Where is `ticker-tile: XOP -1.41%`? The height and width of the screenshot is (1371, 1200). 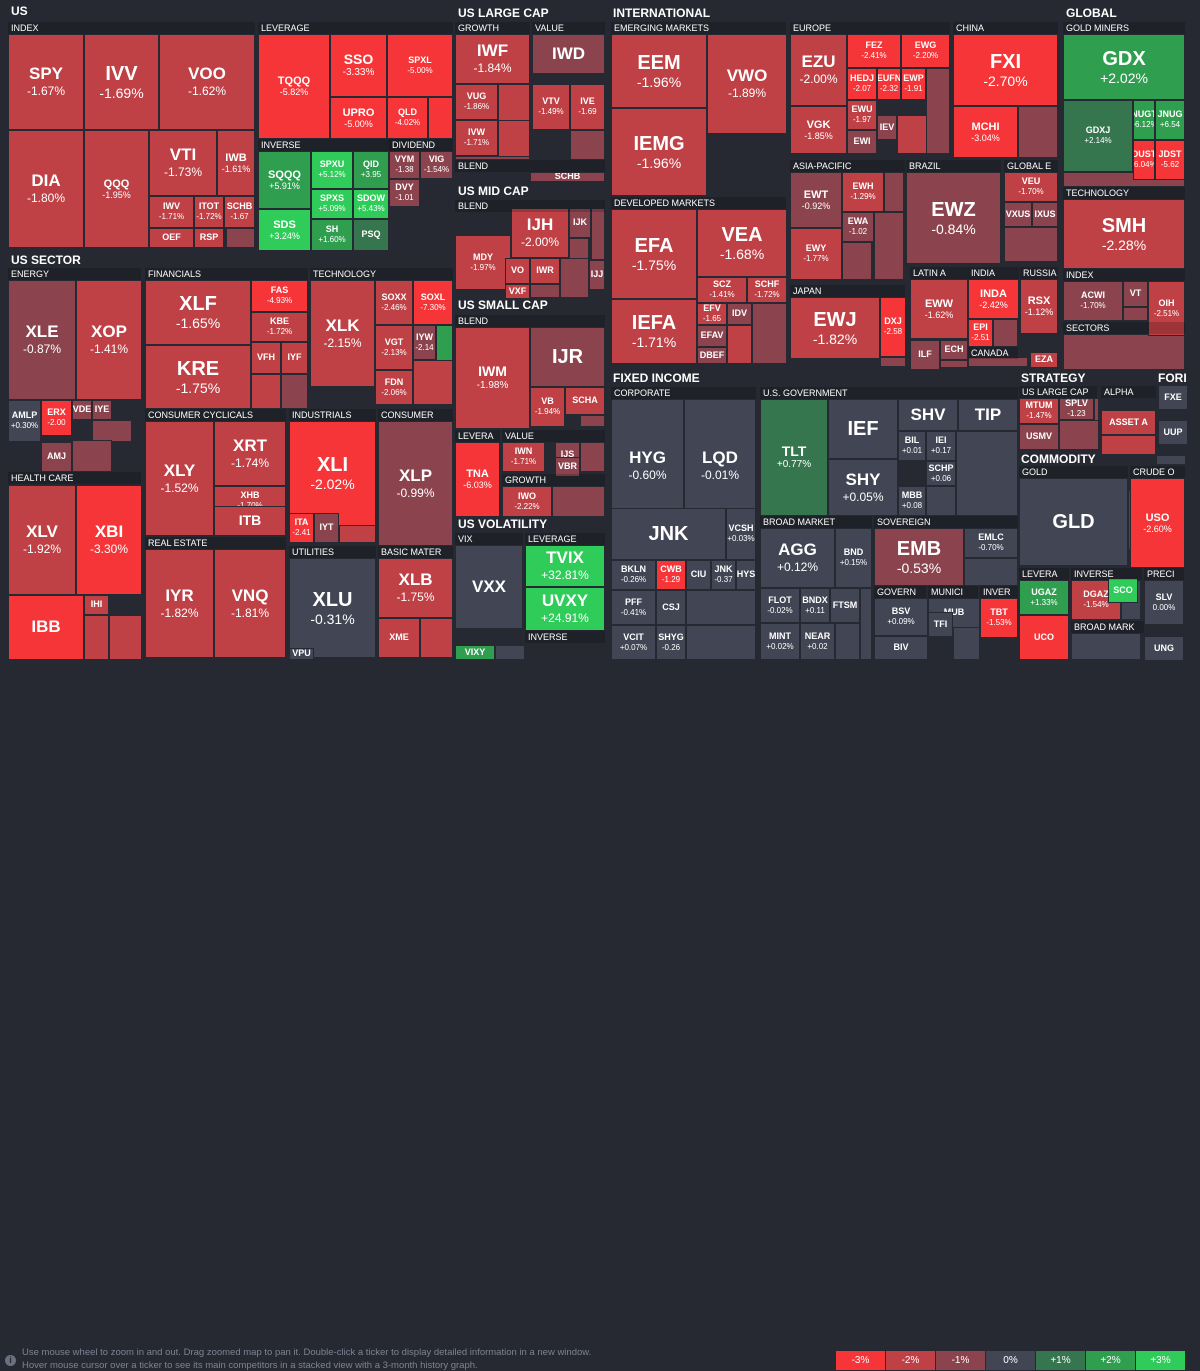
ticker-tile: XOP -1.41% is located at coordinates (109, 340).